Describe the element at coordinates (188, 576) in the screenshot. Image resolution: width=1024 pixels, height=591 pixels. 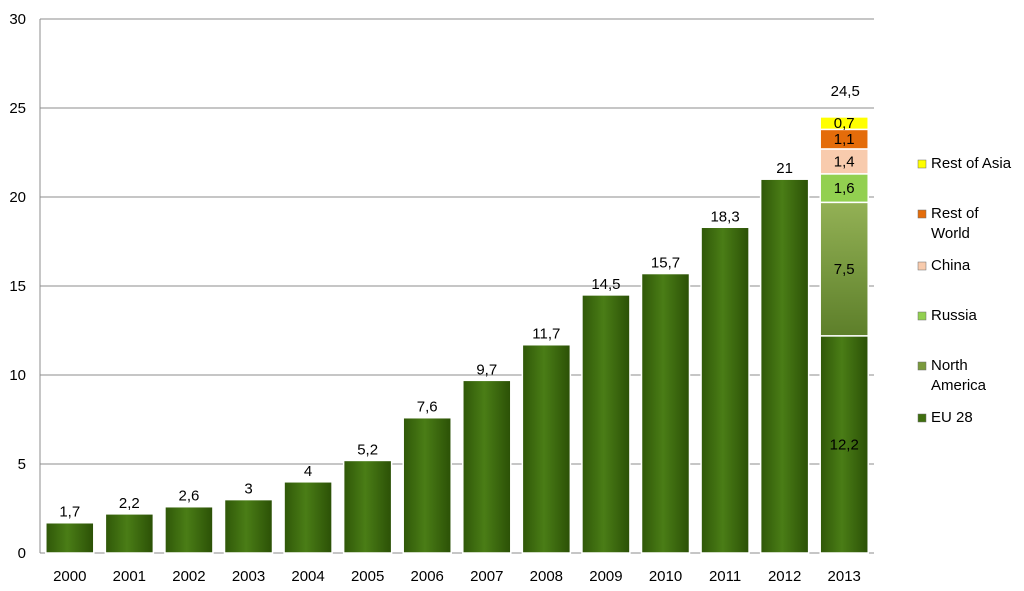
I see `x-tick-label: 2002` at that location.